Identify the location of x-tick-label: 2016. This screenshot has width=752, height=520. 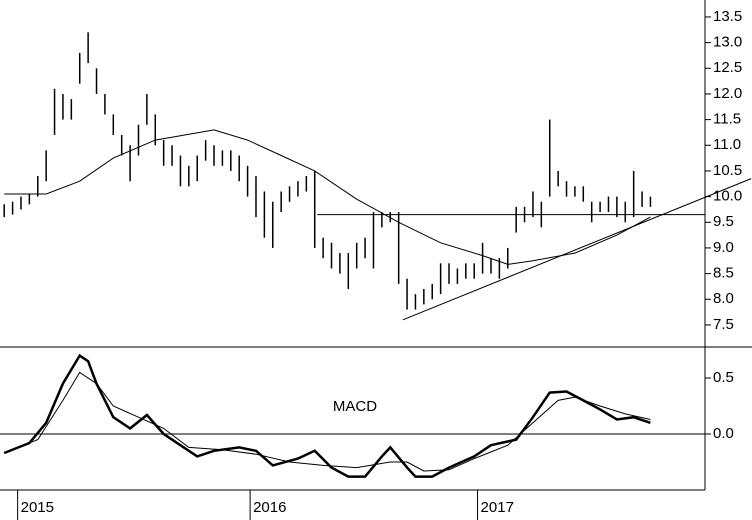
(269, 507).